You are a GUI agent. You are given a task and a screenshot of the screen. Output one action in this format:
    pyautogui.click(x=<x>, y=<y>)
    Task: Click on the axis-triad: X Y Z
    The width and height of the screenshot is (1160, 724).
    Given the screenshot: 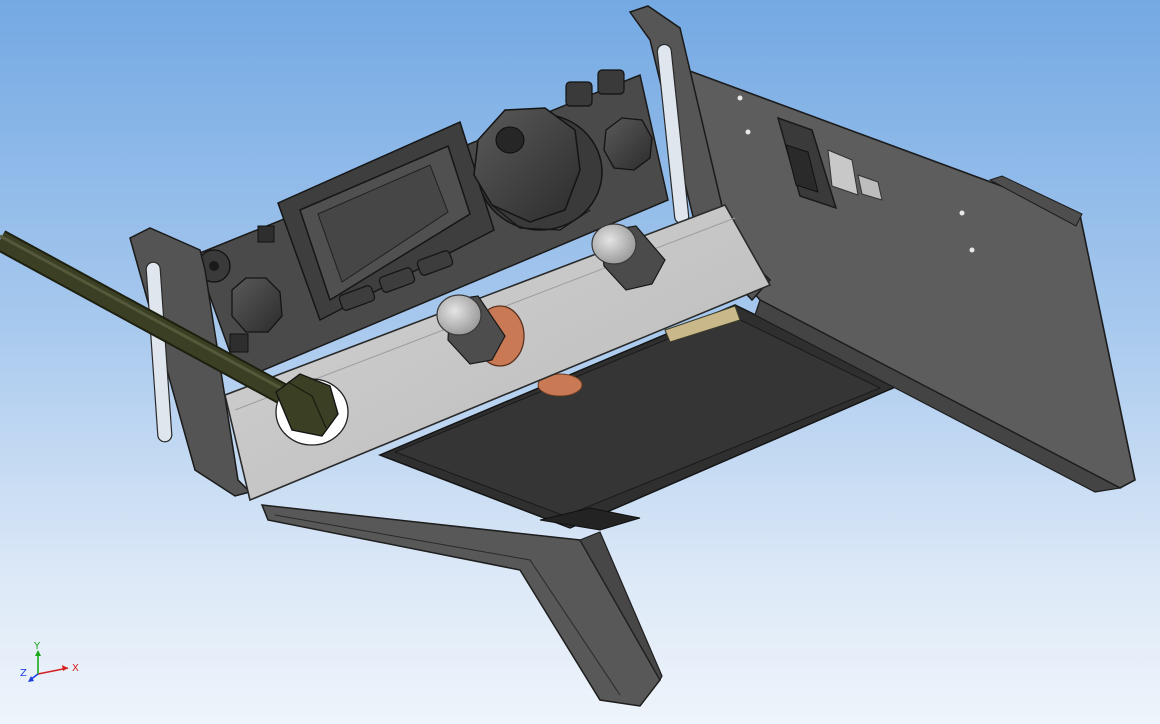 What is the action you would take?
    pyautogui.click(x=49, y=661)
    